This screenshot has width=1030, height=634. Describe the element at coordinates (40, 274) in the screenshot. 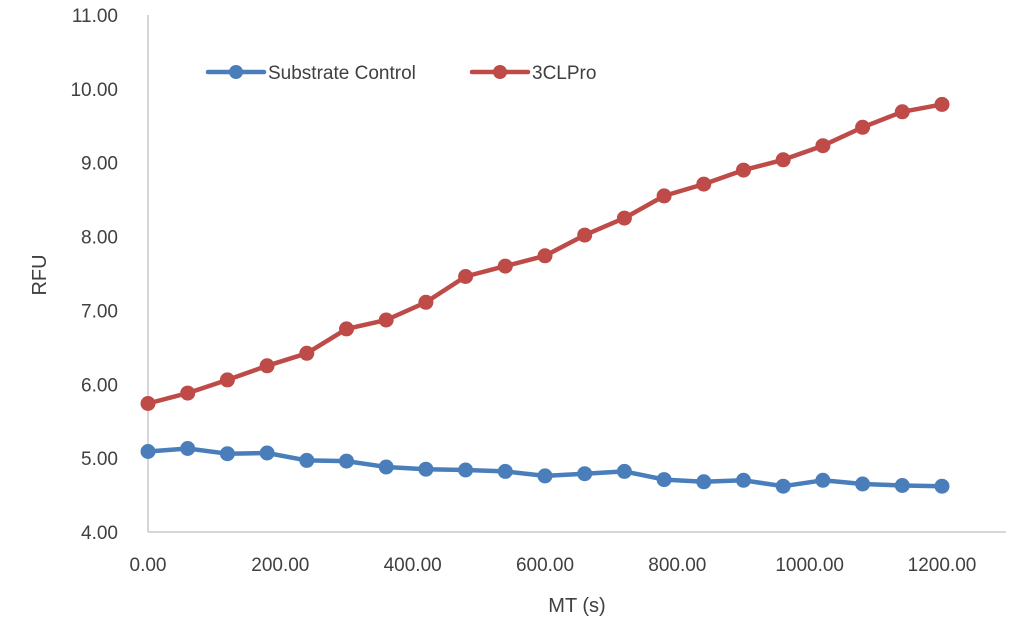

I see `y-axis-title: RFU` at that location.